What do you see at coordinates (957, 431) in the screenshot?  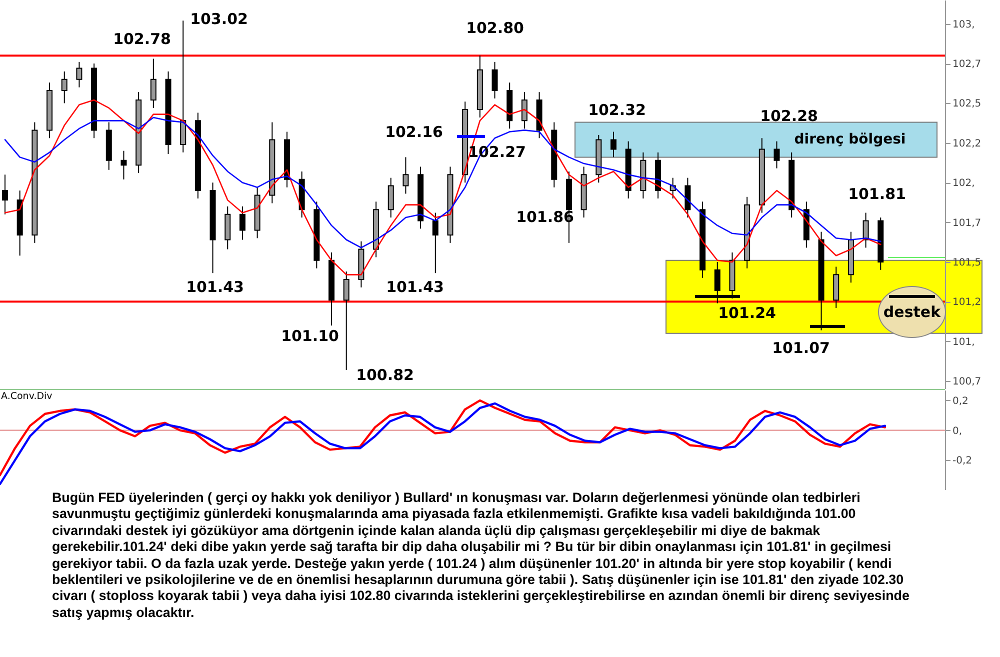 I see `y-tick-label: 0,` at bounding box center [957, 431].